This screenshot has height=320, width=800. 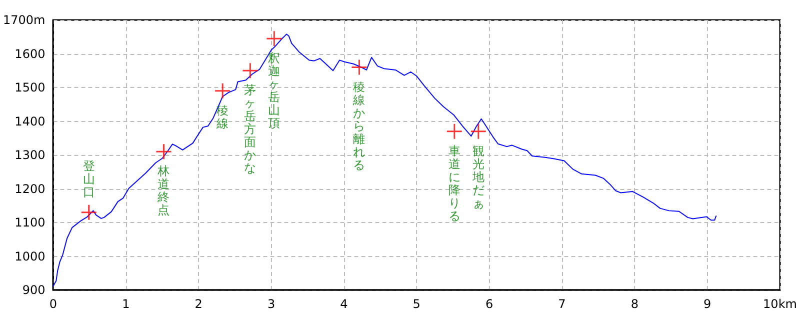 I want to click on x-tick-label: 9, so click(x=708, y=304).